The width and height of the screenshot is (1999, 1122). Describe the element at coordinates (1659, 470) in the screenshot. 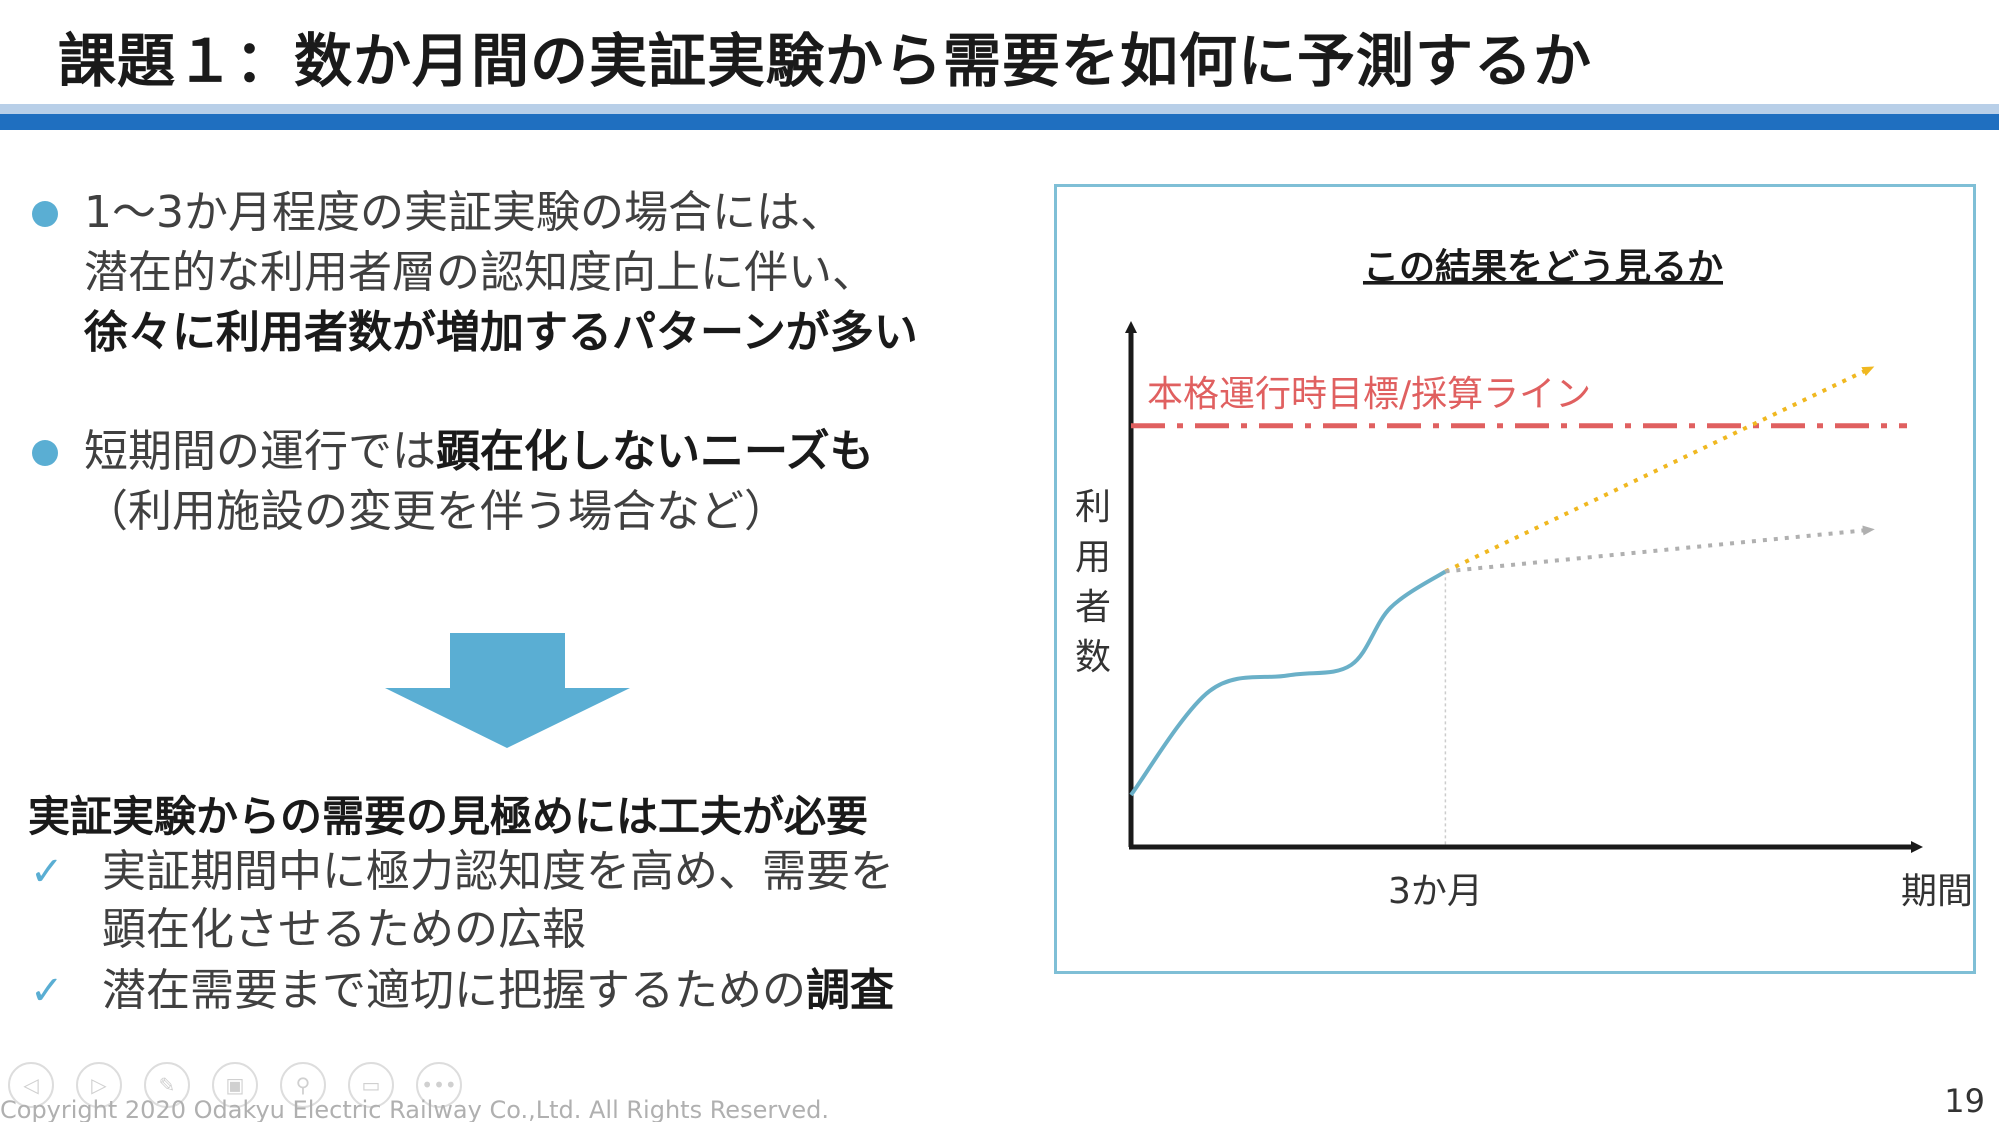

I see `series-projection-high-line` at that location.